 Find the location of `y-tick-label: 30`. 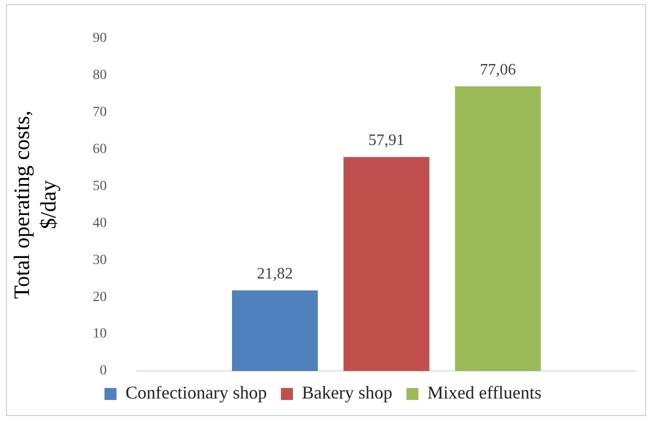

y-tick-label: 30 is located at coordinates (99, 260).